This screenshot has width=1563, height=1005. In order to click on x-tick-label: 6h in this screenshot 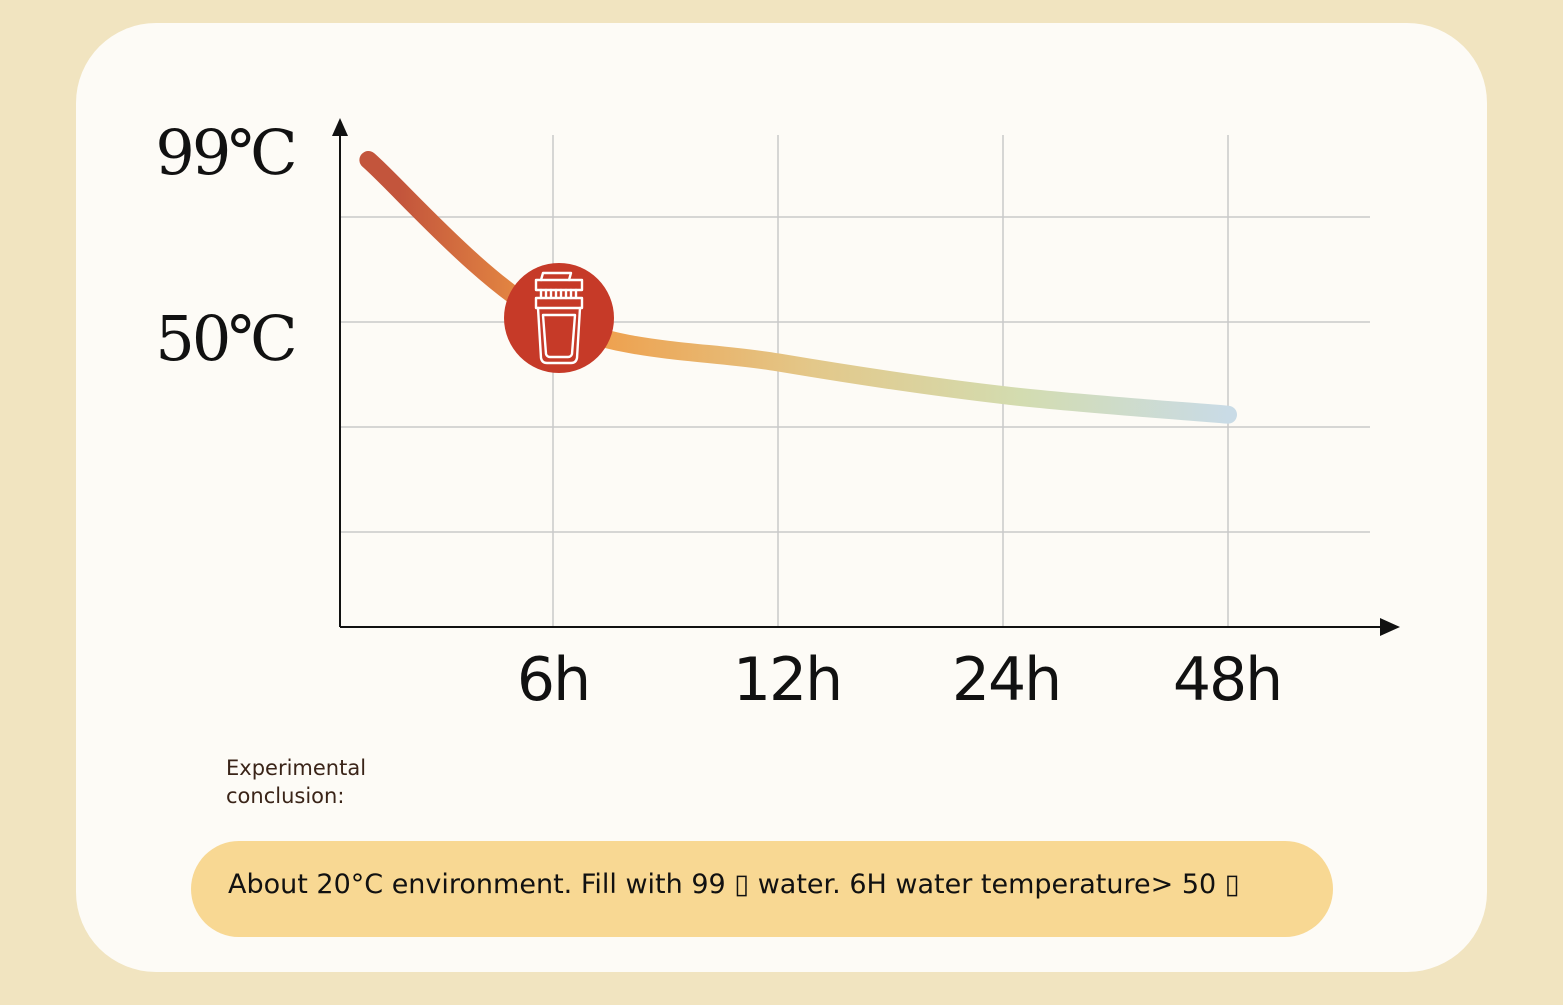, I will do `click(553, 680)`.